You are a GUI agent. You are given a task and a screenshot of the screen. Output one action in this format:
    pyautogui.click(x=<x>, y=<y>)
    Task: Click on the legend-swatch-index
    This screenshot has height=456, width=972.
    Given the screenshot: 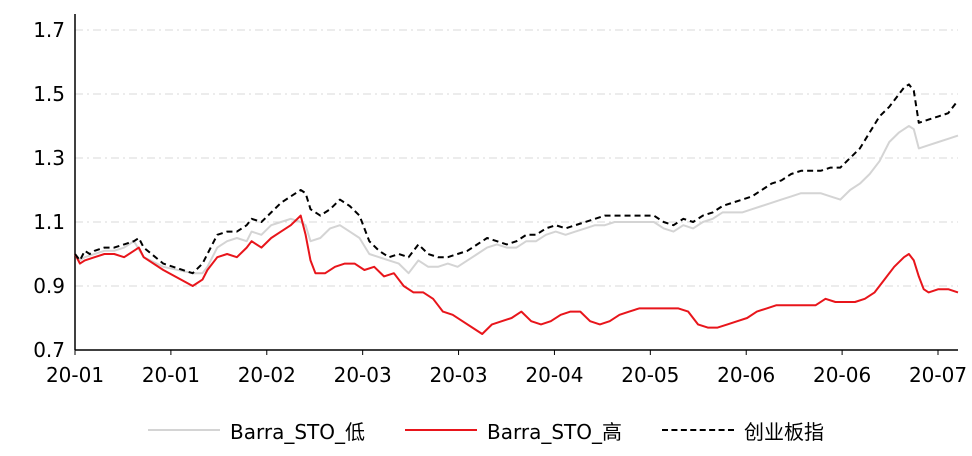 What is the action you would take?
    pyautogui.click(x=697, y=430)
    